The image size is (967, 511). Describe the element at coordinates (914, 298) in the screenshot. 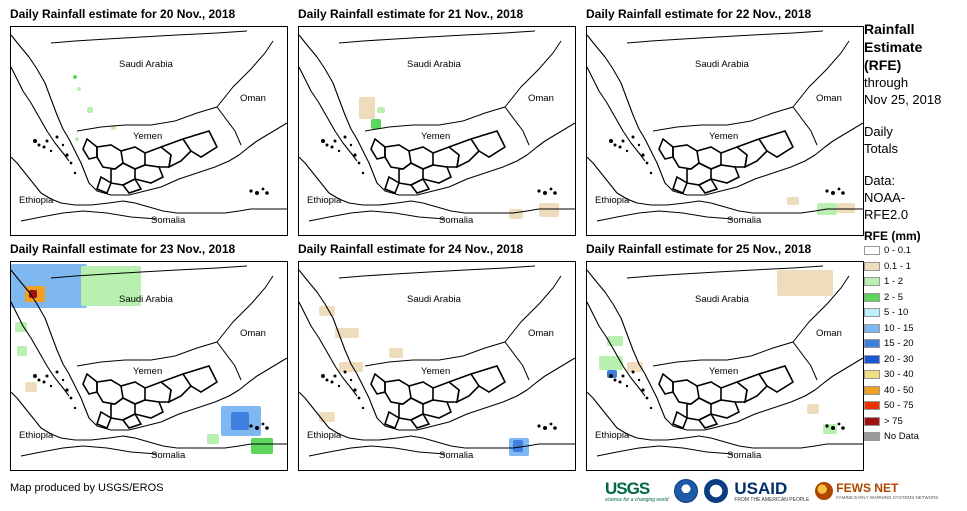

I see `legend-item: 2 - 5` at that location.